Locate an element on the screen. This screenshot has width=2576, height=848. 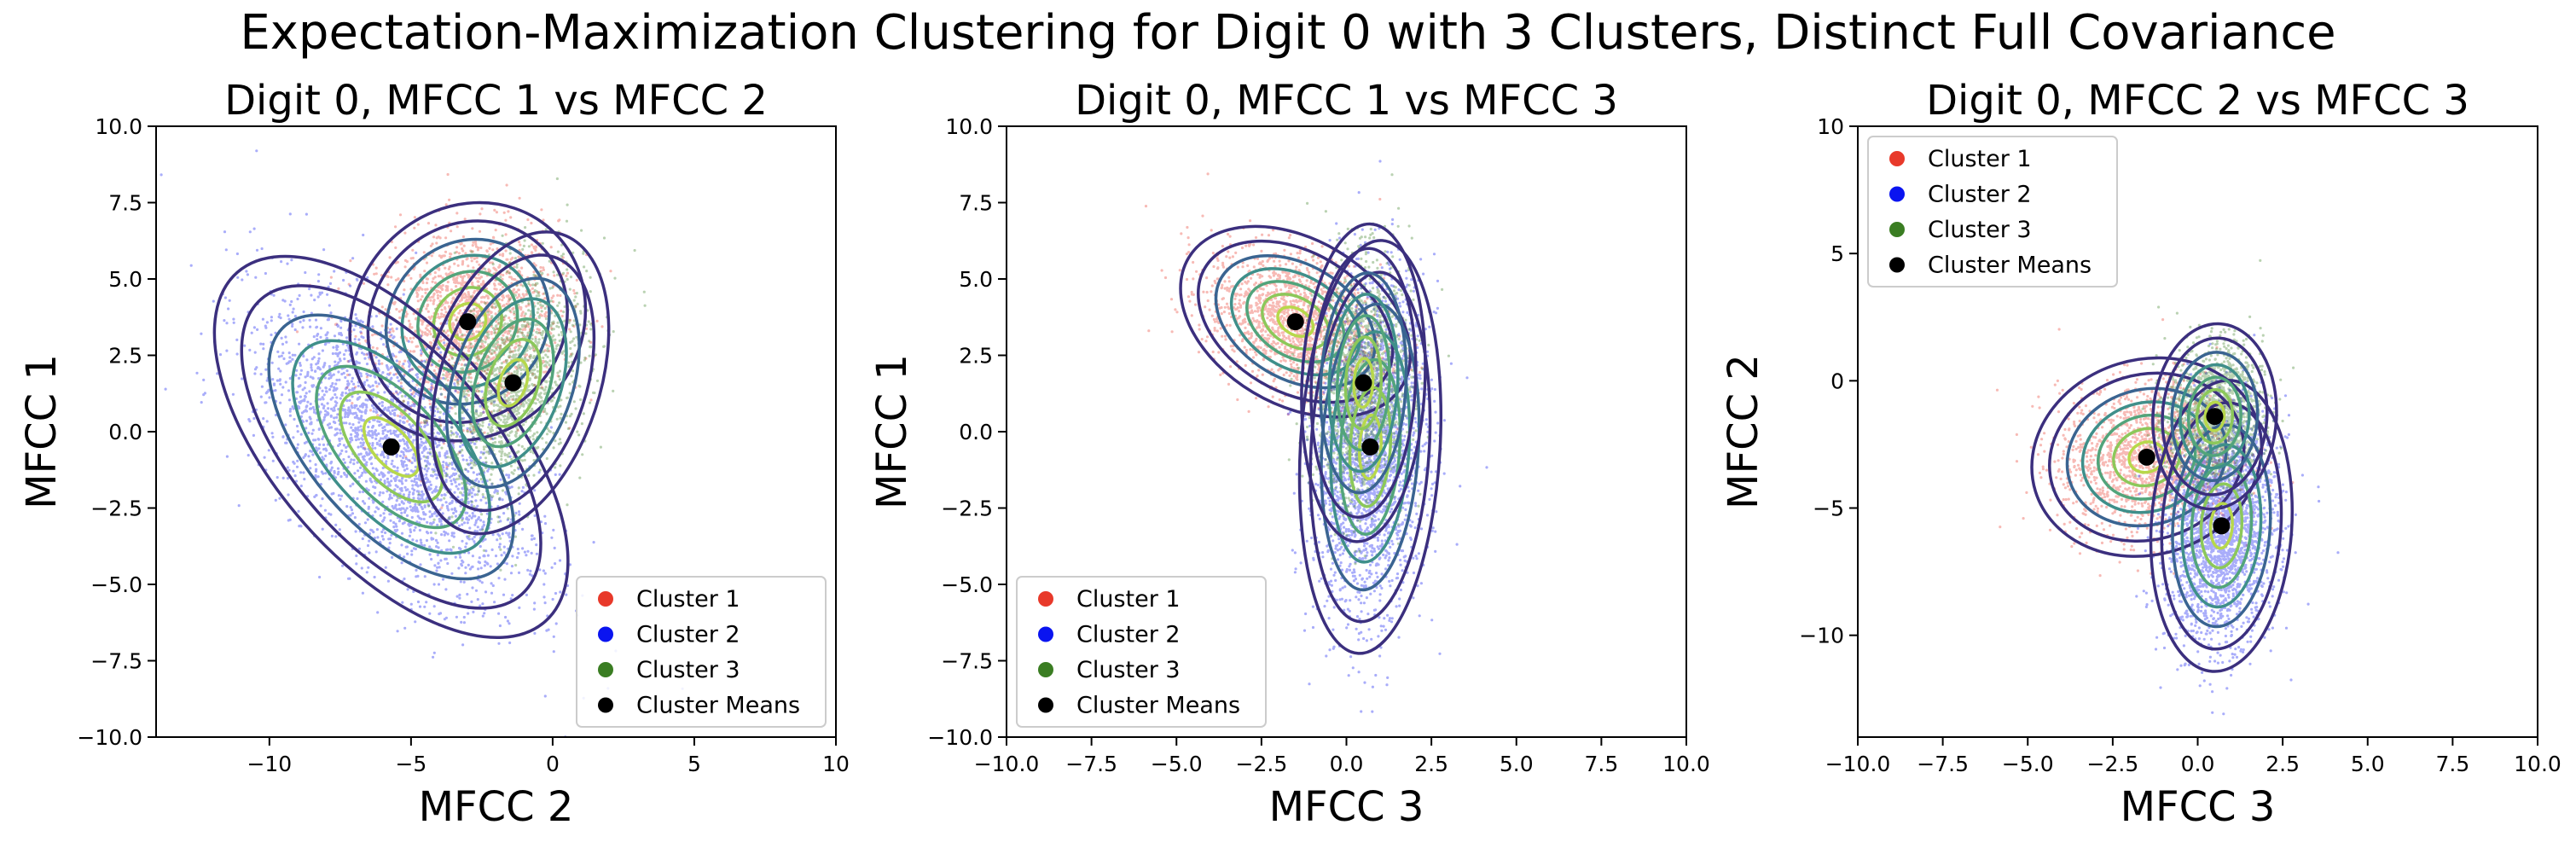
panel-title: Digit 0, MFCC 2 vs MFCC 3 is located at coordinates (2197, 101).